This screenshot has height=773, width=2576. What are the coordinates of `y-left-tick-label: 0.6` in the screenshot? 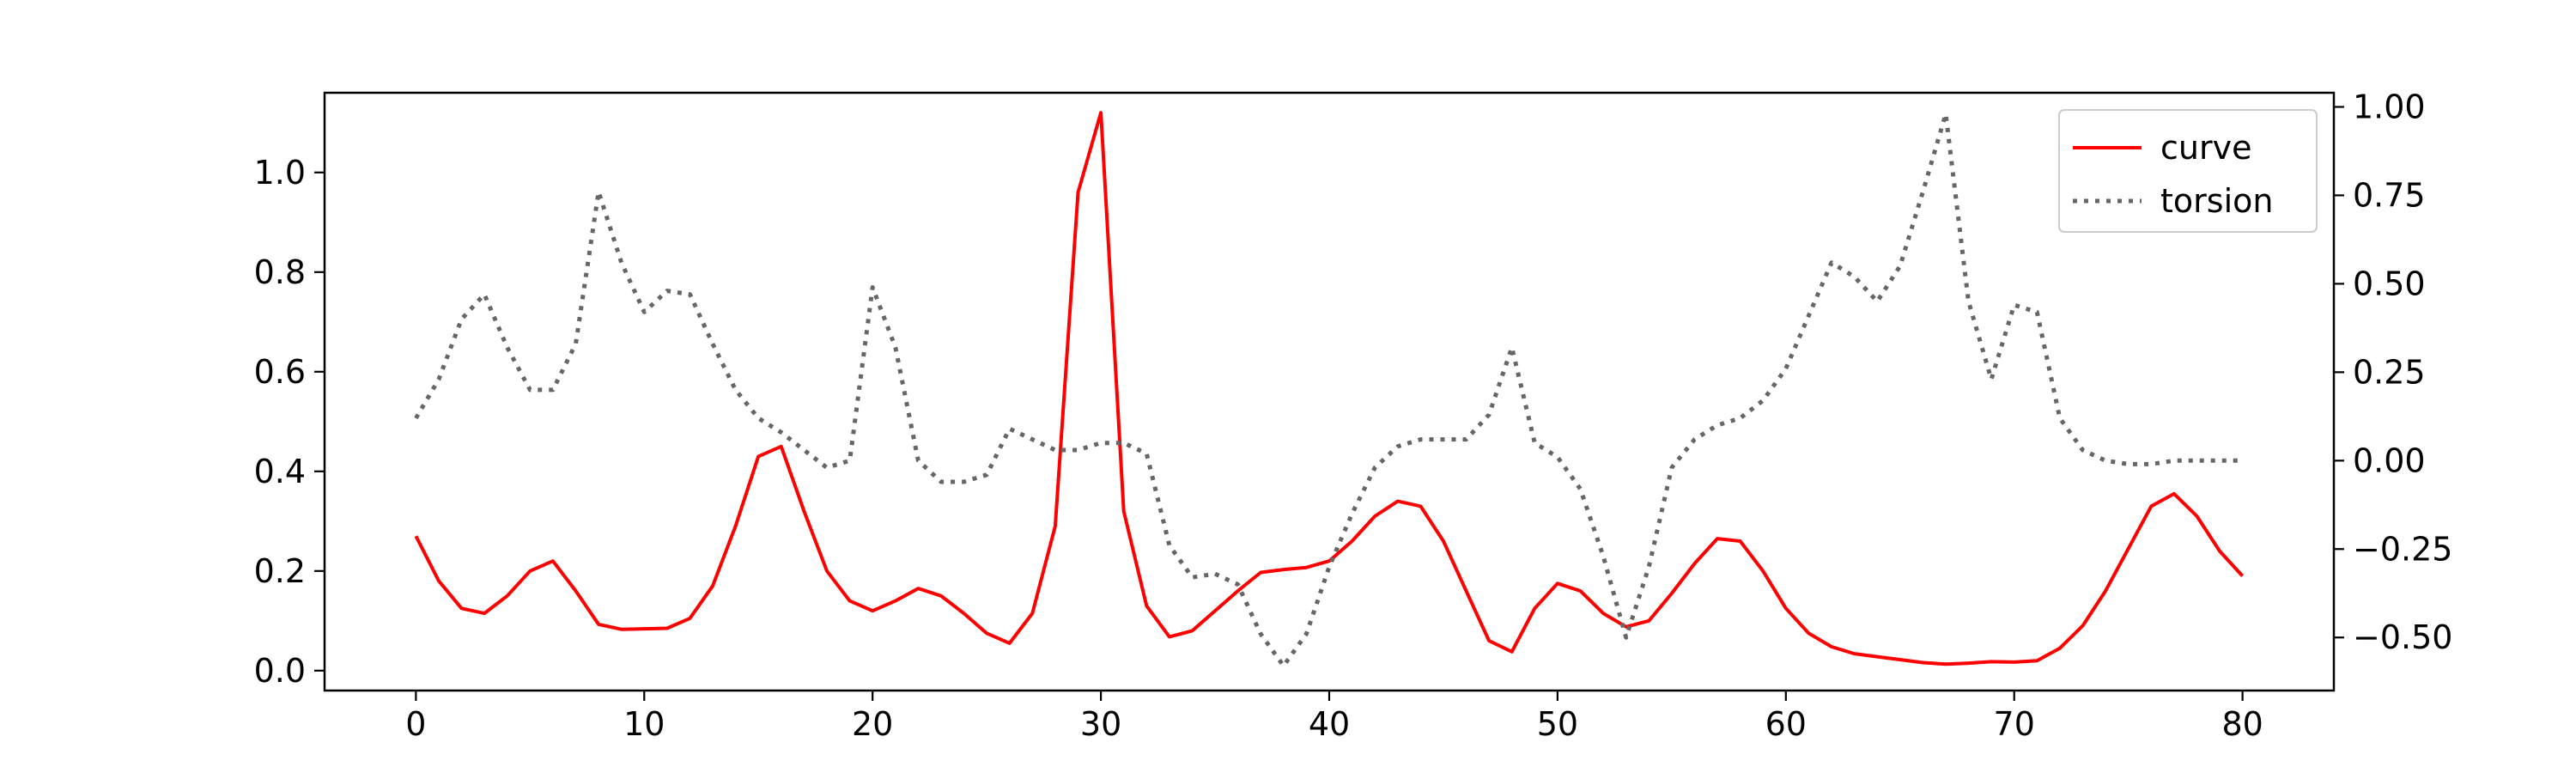 It's located at (280, 372).